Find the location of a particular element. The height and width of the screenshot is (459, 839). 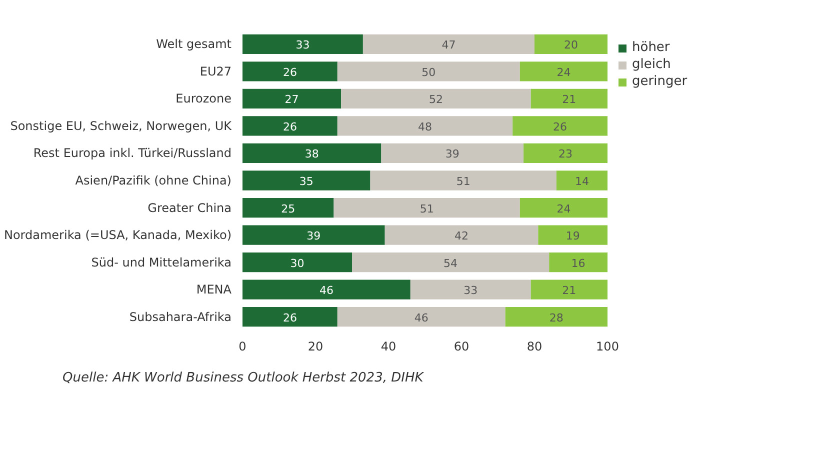

x-tick-label: 80 is located at coordinates (534, 347).